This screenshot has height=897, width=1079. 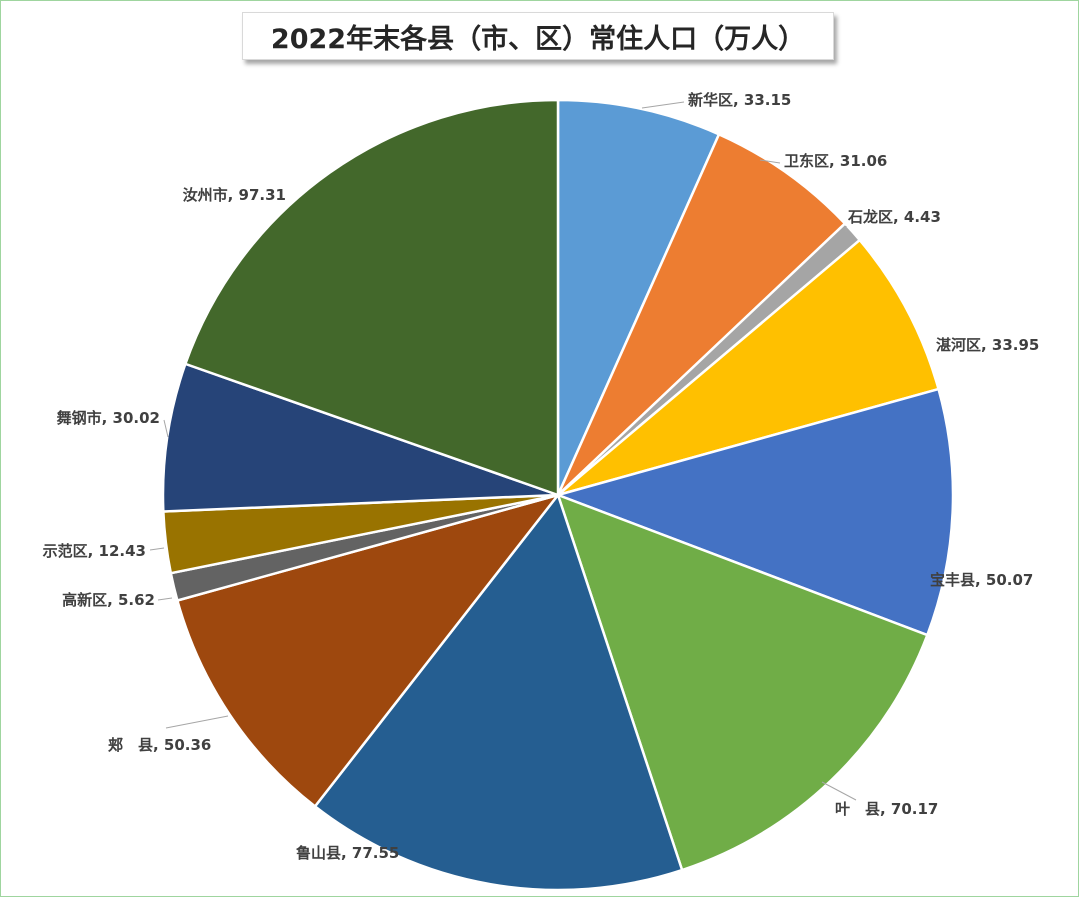 What do you see at coordinates (835, 161) in the screenshot?
I see `data-label: 卫东区, 31.06` at bounding box center [835, 161].